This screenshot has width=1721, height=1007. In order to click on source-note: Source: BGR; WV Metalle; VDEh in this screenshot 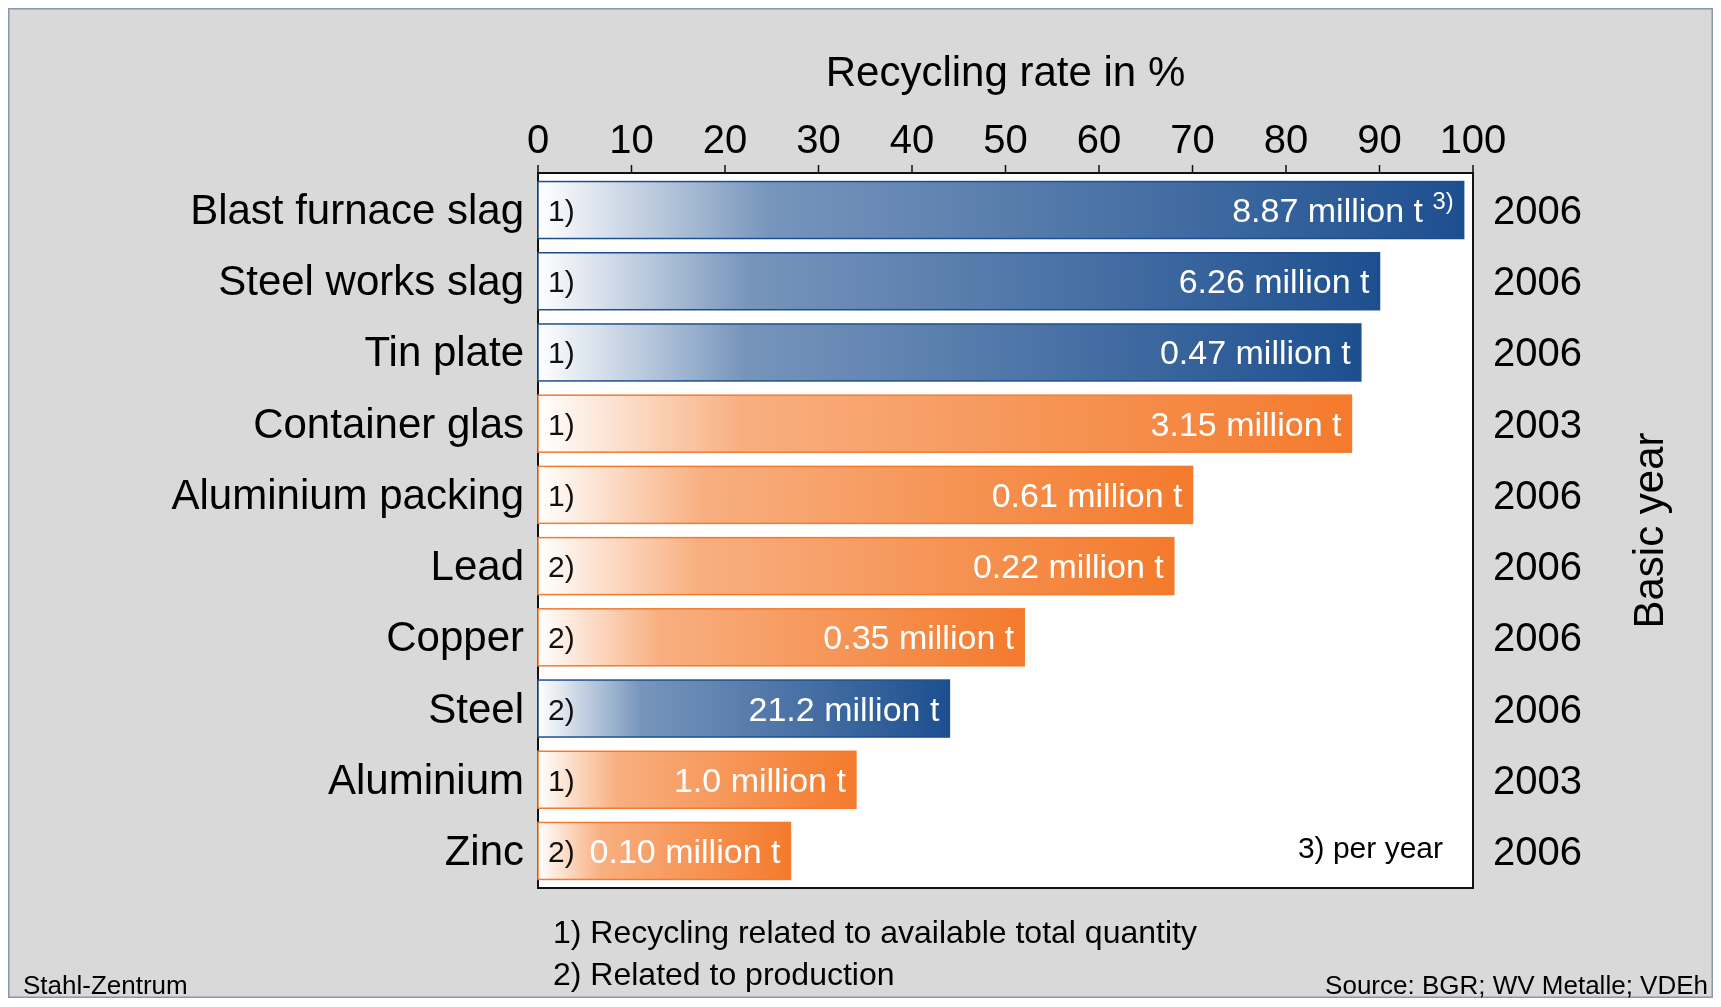, I will do `click(1516, 985)`.